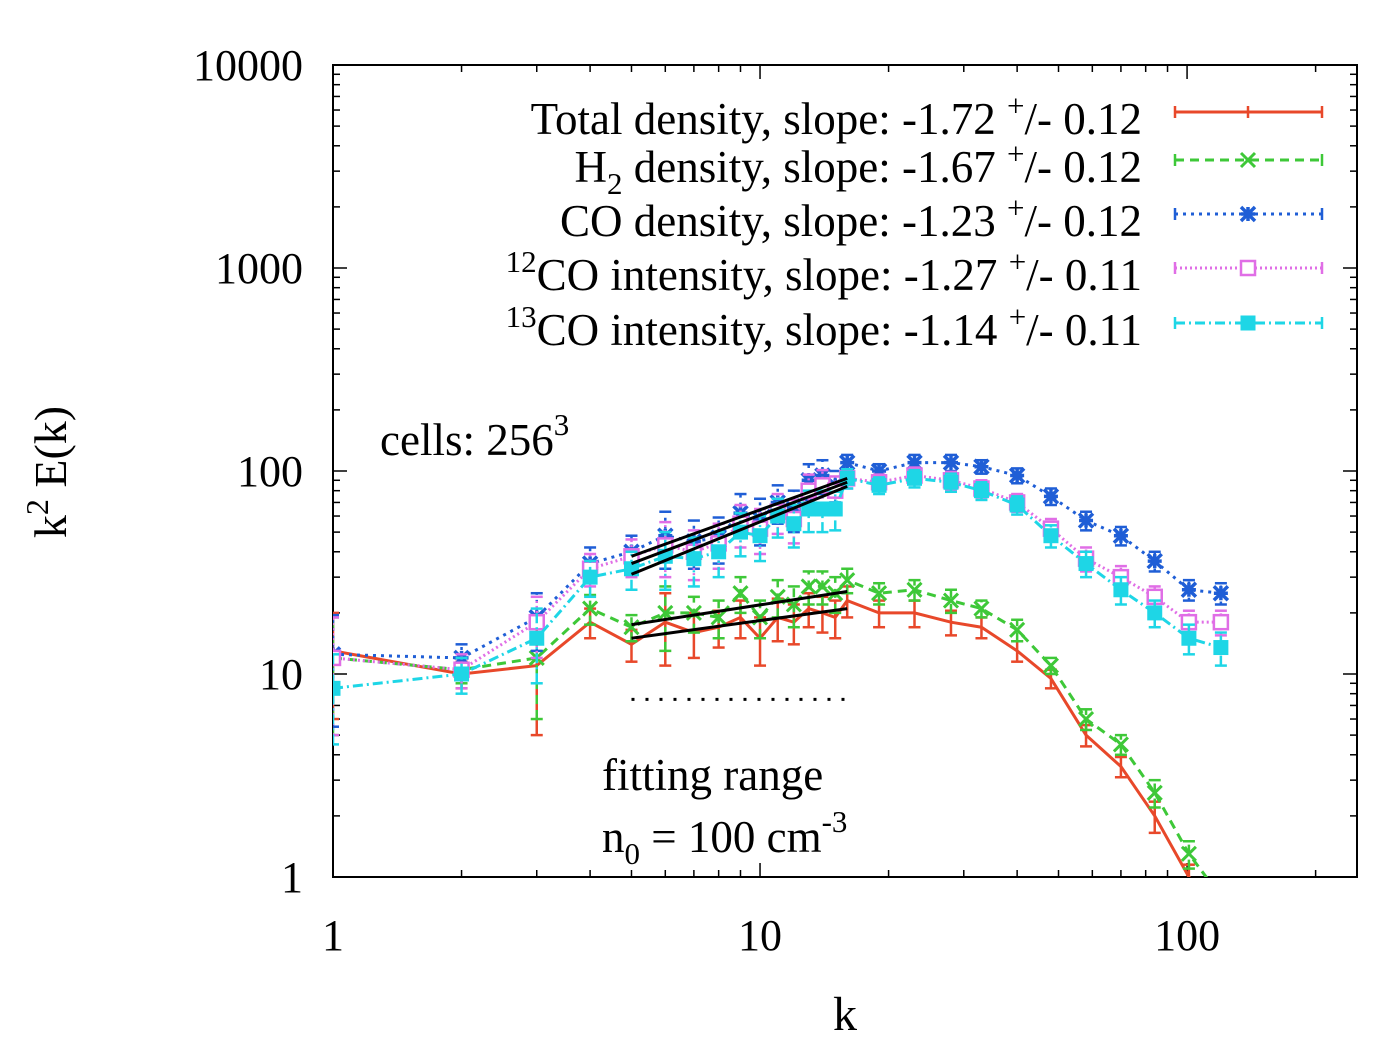 This screenshot has width=1375, height=1050. I want to click on series-line, so click(777, 560).